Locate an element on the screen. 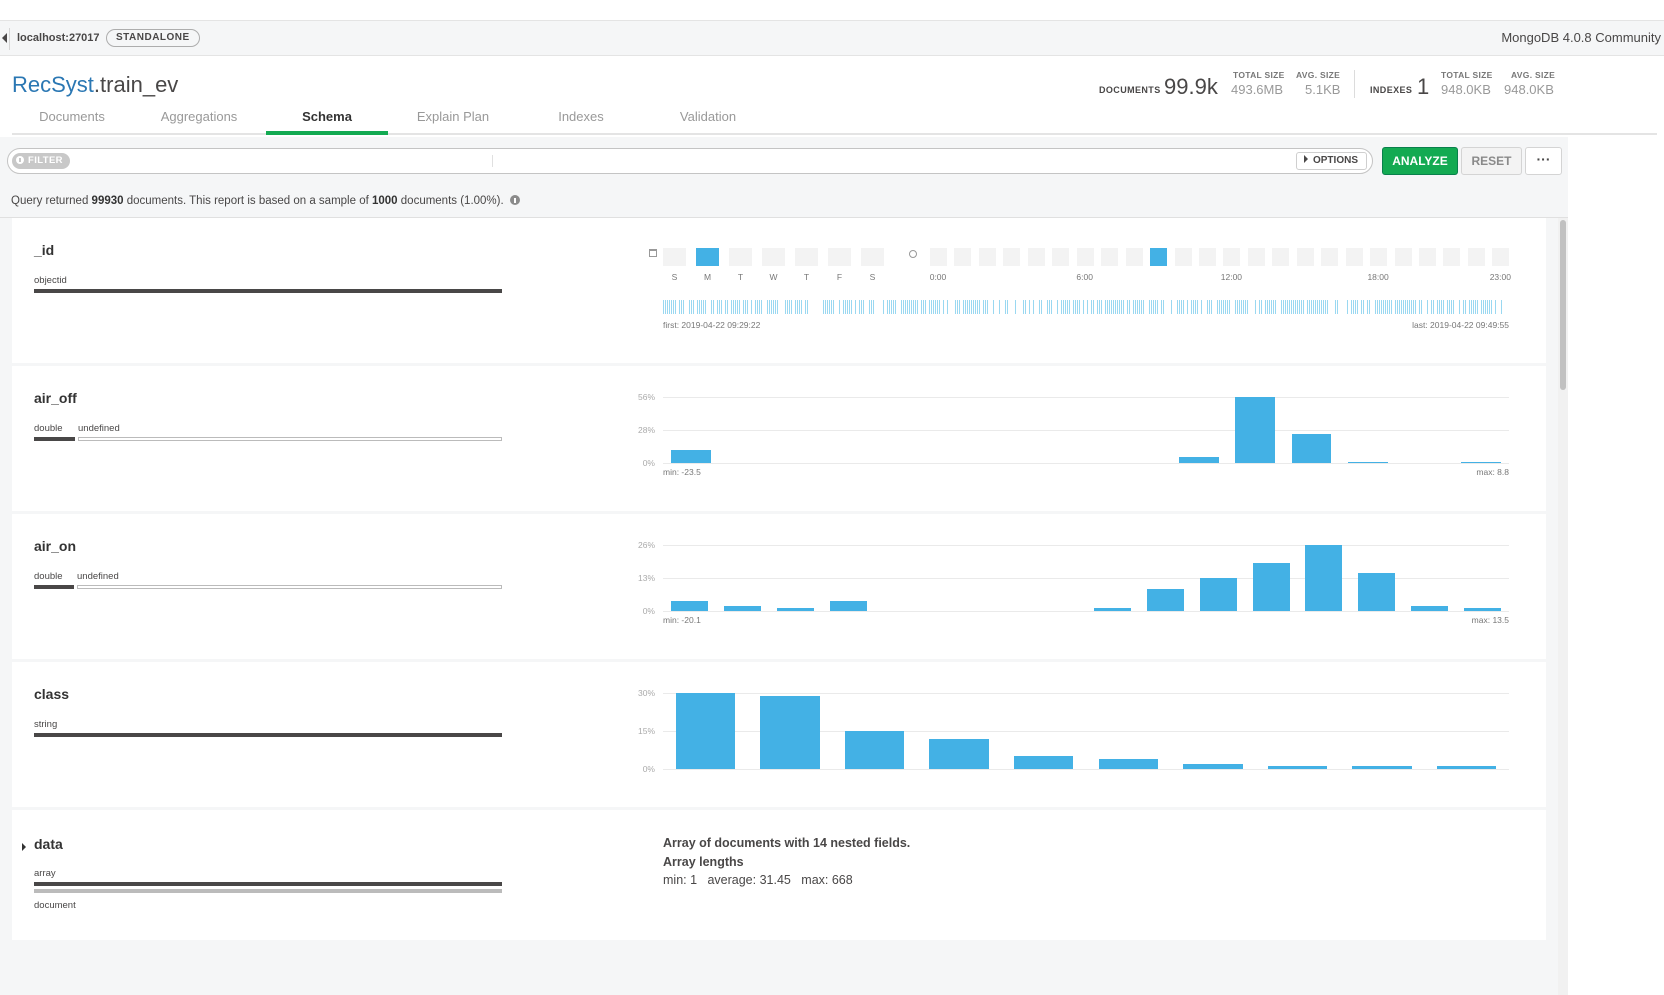 This screenshot has width=1664, height=995. tab-indexes: Indexes is located at coordinates (581, 116).